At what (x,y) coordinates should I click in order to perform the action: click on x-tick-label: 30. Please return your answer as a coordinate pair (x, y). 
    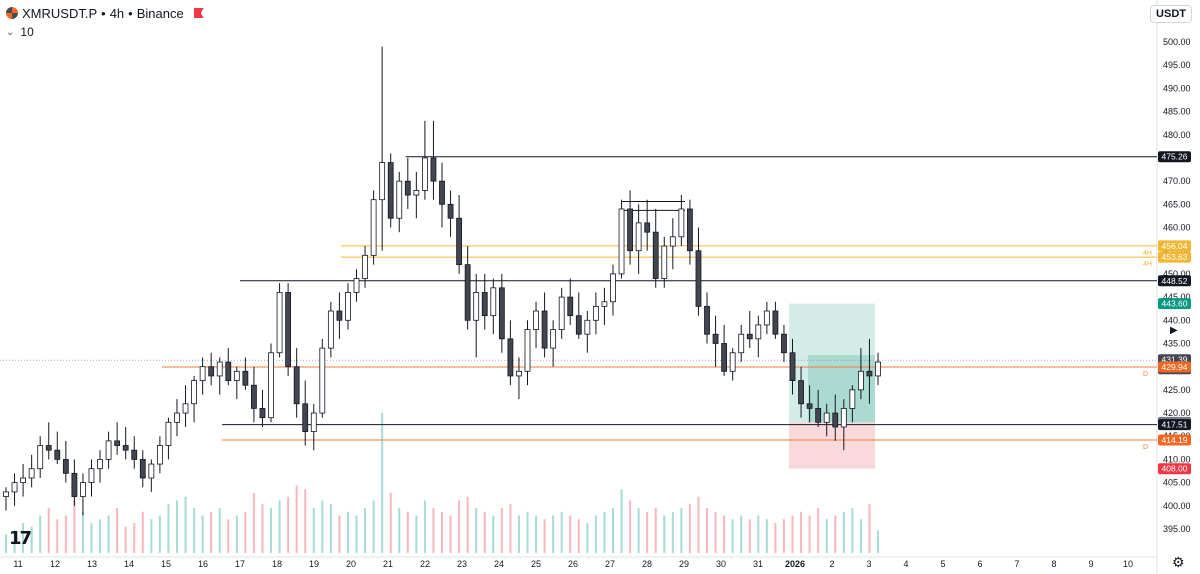
    Looking at the image, I should click on (721, 564).